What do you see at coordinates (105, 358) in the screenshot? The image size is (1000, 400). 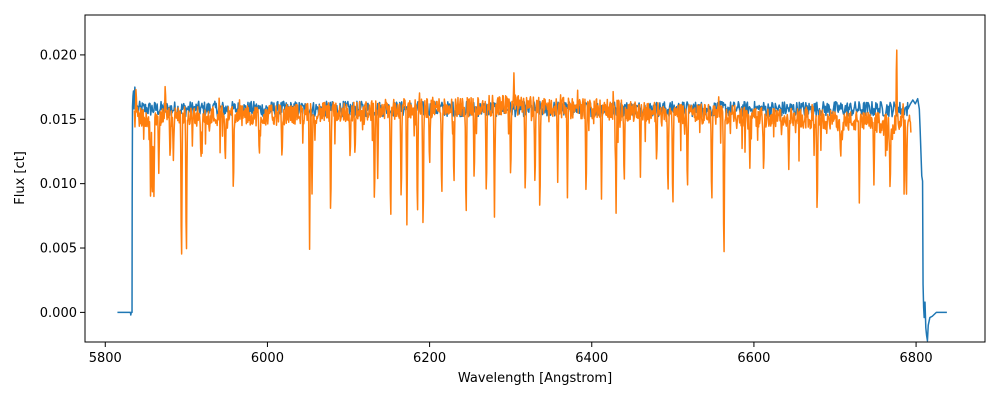 I see `x-tick-label: 5800` at bounding box center [105, 358].